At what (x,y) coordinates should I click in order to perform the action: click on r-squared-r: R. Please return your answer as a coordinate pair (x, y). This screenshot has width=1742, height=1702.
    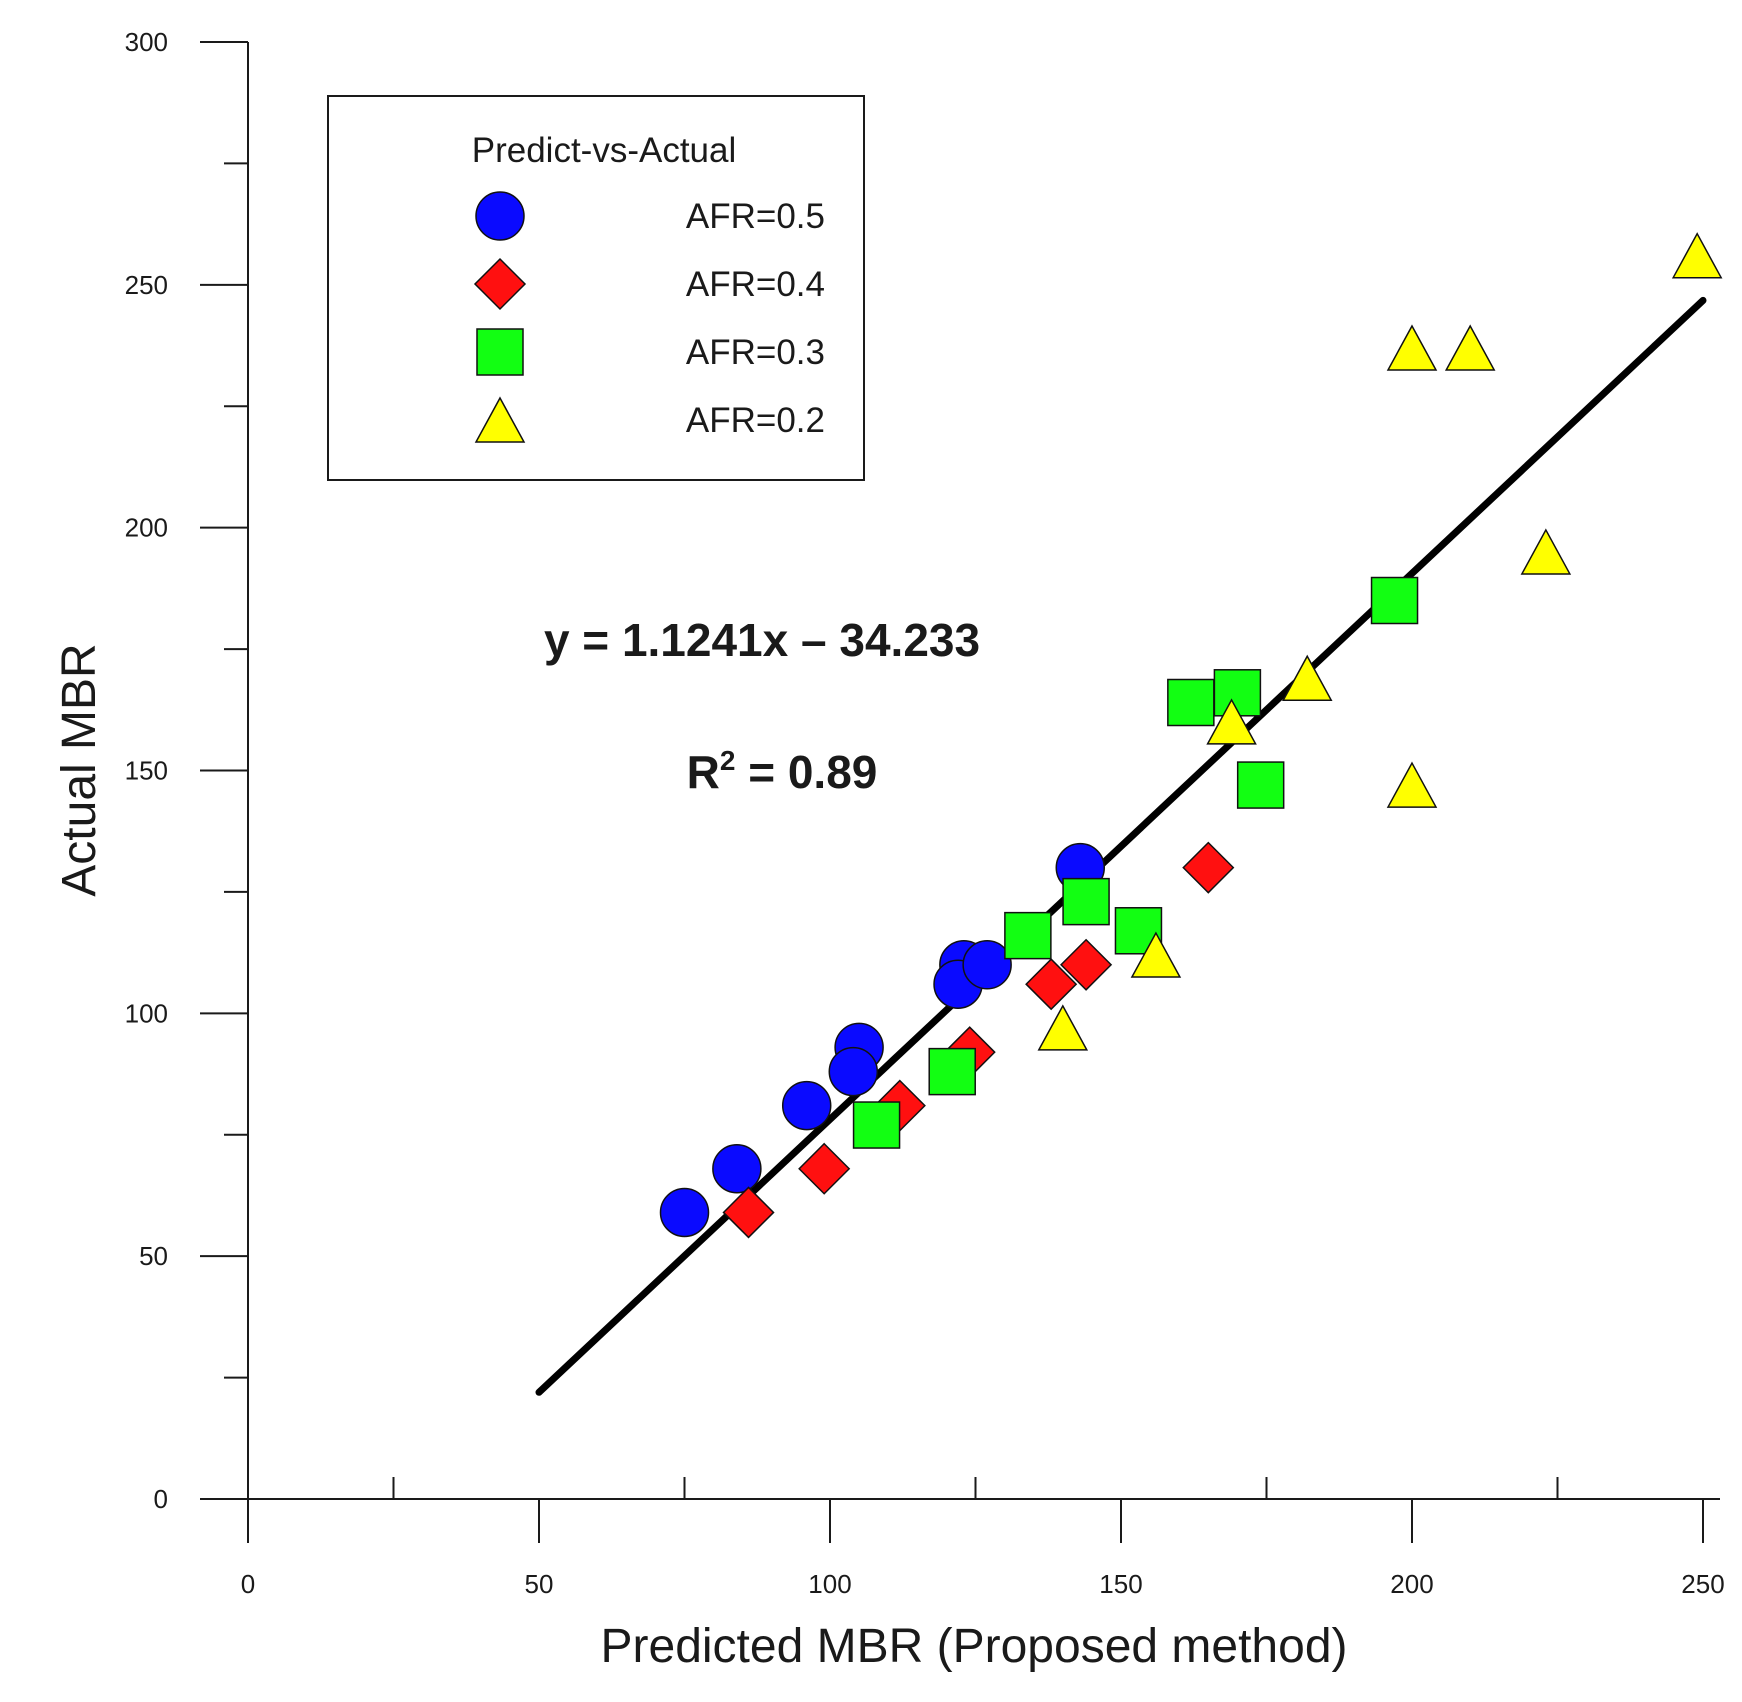
    Looking at the image, I should click on (703, 772).